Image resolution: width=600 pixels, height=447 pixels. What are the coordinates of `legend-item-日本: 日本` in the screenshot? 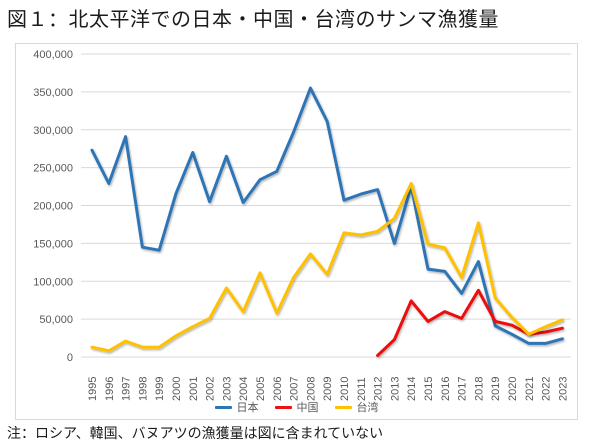 It's located at (236, 407).